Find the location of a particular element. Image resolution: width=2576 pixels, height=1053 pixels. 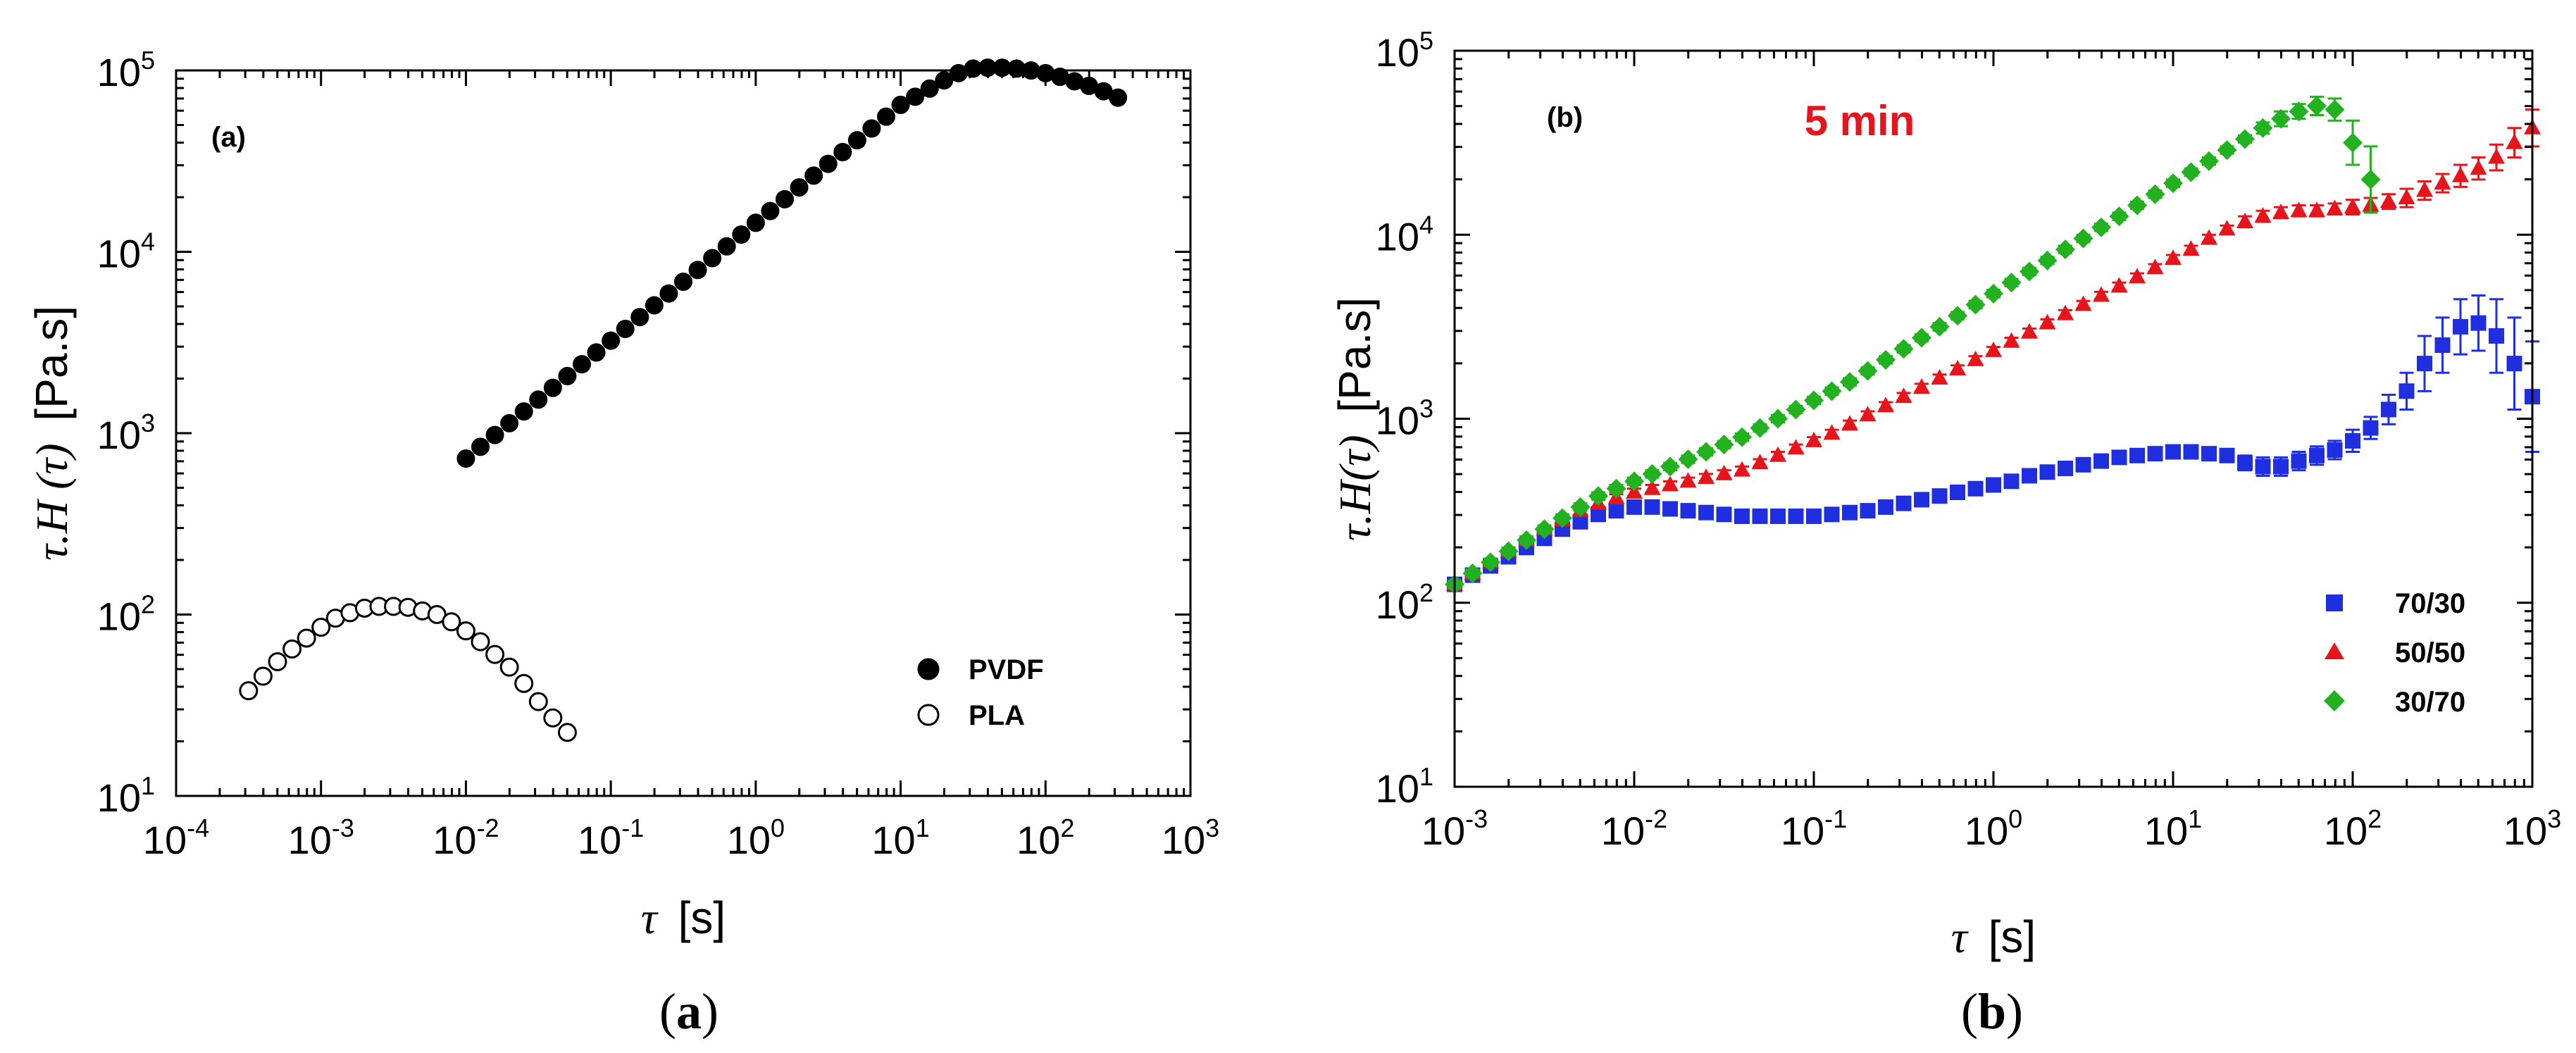

legend-label-pvdf: PVDF is located at coordinates (1006, 669).